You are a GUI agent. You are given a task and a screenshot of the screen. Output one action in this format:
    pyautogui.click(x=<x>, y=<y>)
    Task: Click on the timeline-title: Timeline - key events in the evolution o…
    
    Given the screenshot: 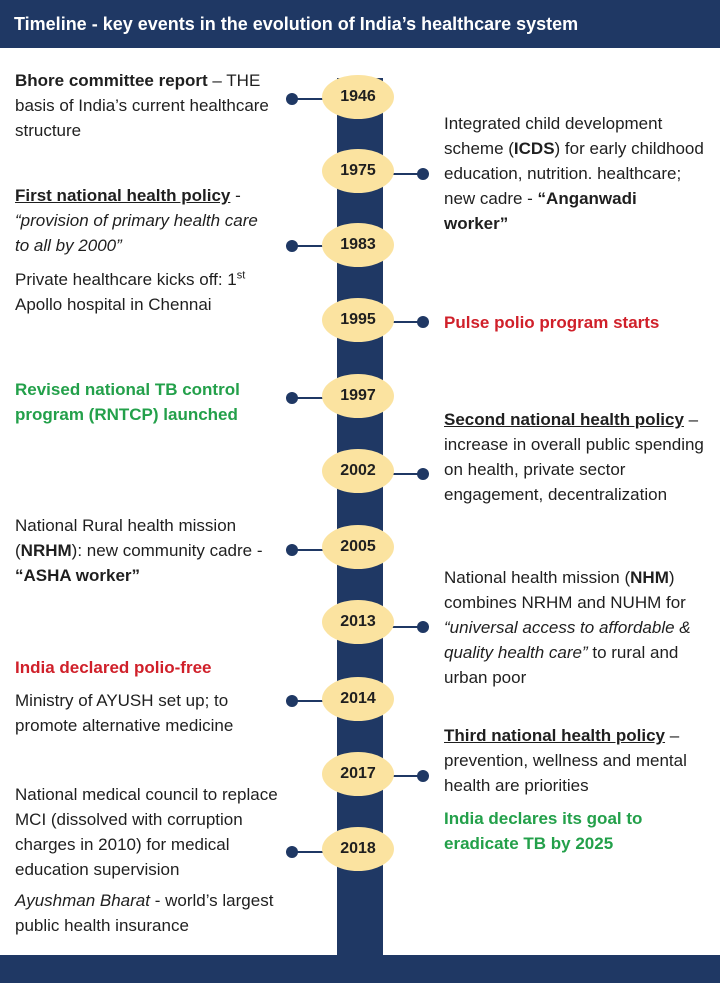 What is the action you would take?
    pyautogui.click(x=360, y=24)
    